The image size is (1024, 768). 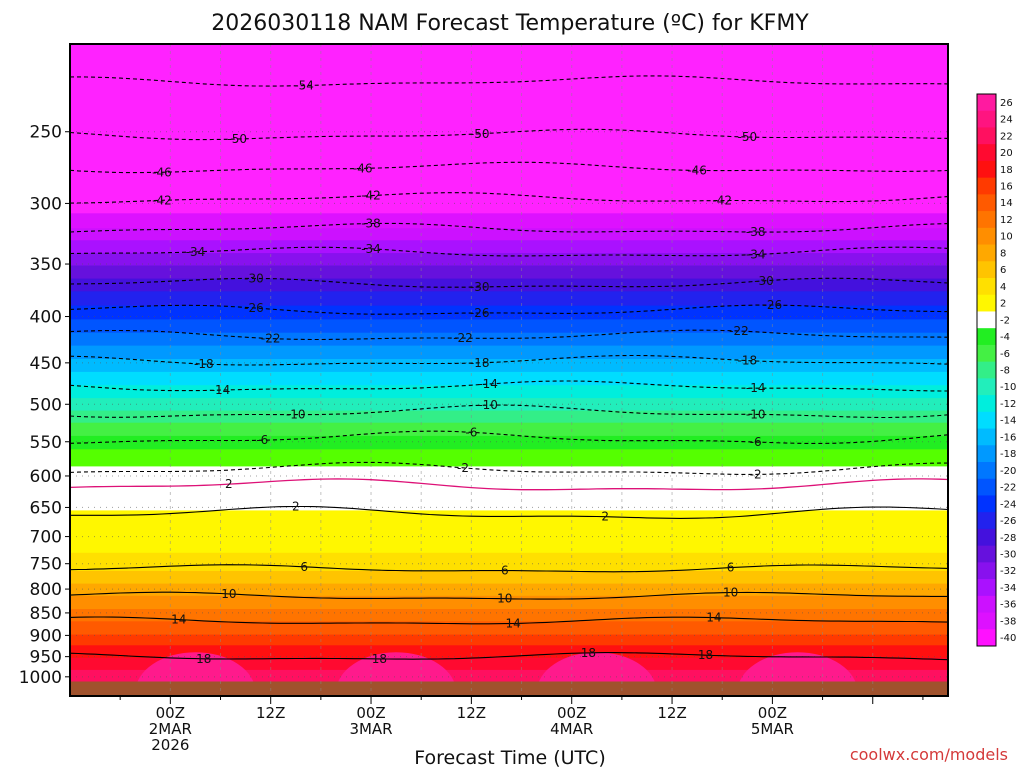 What do you see at coordinates (1008, 421) in the screenshot?
I see `colorbar-label: -14` at bounding box center [1008, 421].